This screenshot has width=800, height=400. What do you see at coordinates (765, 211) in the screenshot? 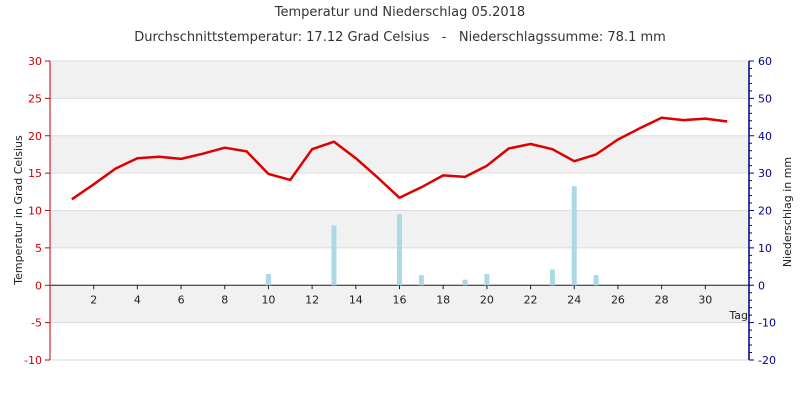
I see `right-tick-label: 20` at bounding box center [765, 211].